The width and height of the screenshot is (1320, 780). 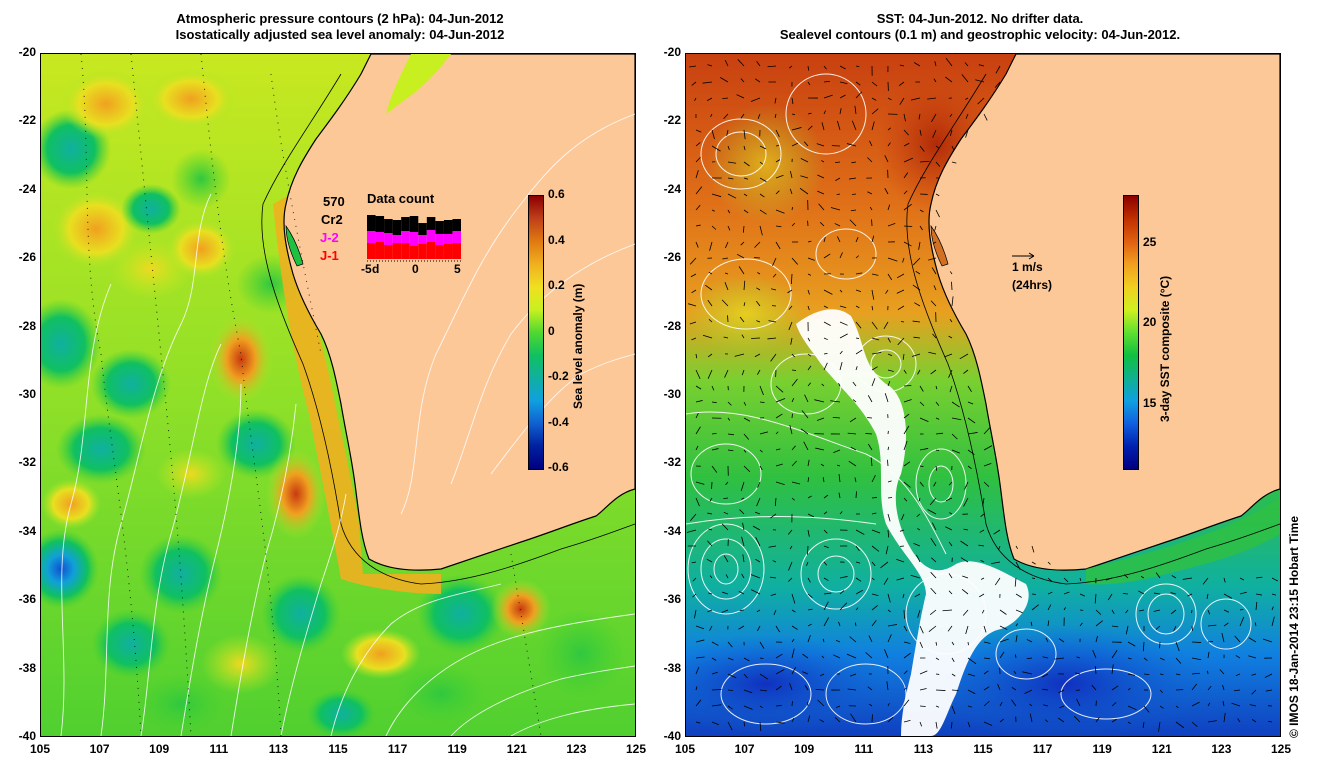 What do you see at coordinates (1032, 285) in the screenshot?
I see `velocity-scale-sublabel: (24hrs)` at bounding box center [1032, 285].